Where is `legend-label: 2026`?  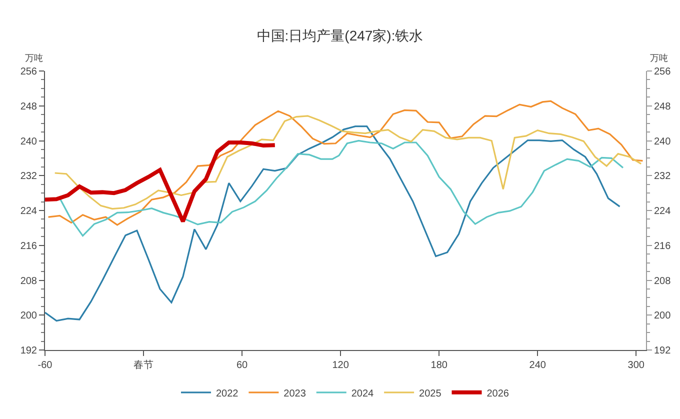
legend-label: 2026 is located at coordinates (498, 394).